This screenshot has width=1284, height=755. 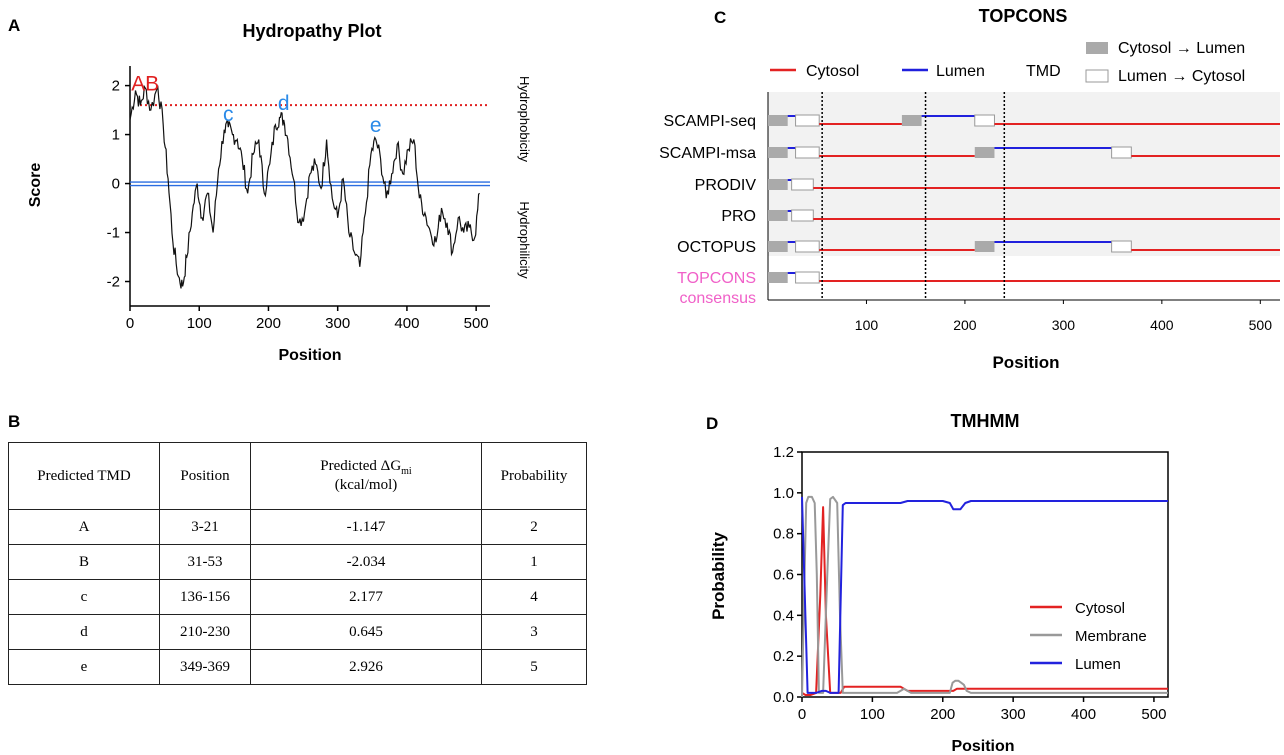 I want to click on table-cell: 2.926, so click(x=366, y=667).